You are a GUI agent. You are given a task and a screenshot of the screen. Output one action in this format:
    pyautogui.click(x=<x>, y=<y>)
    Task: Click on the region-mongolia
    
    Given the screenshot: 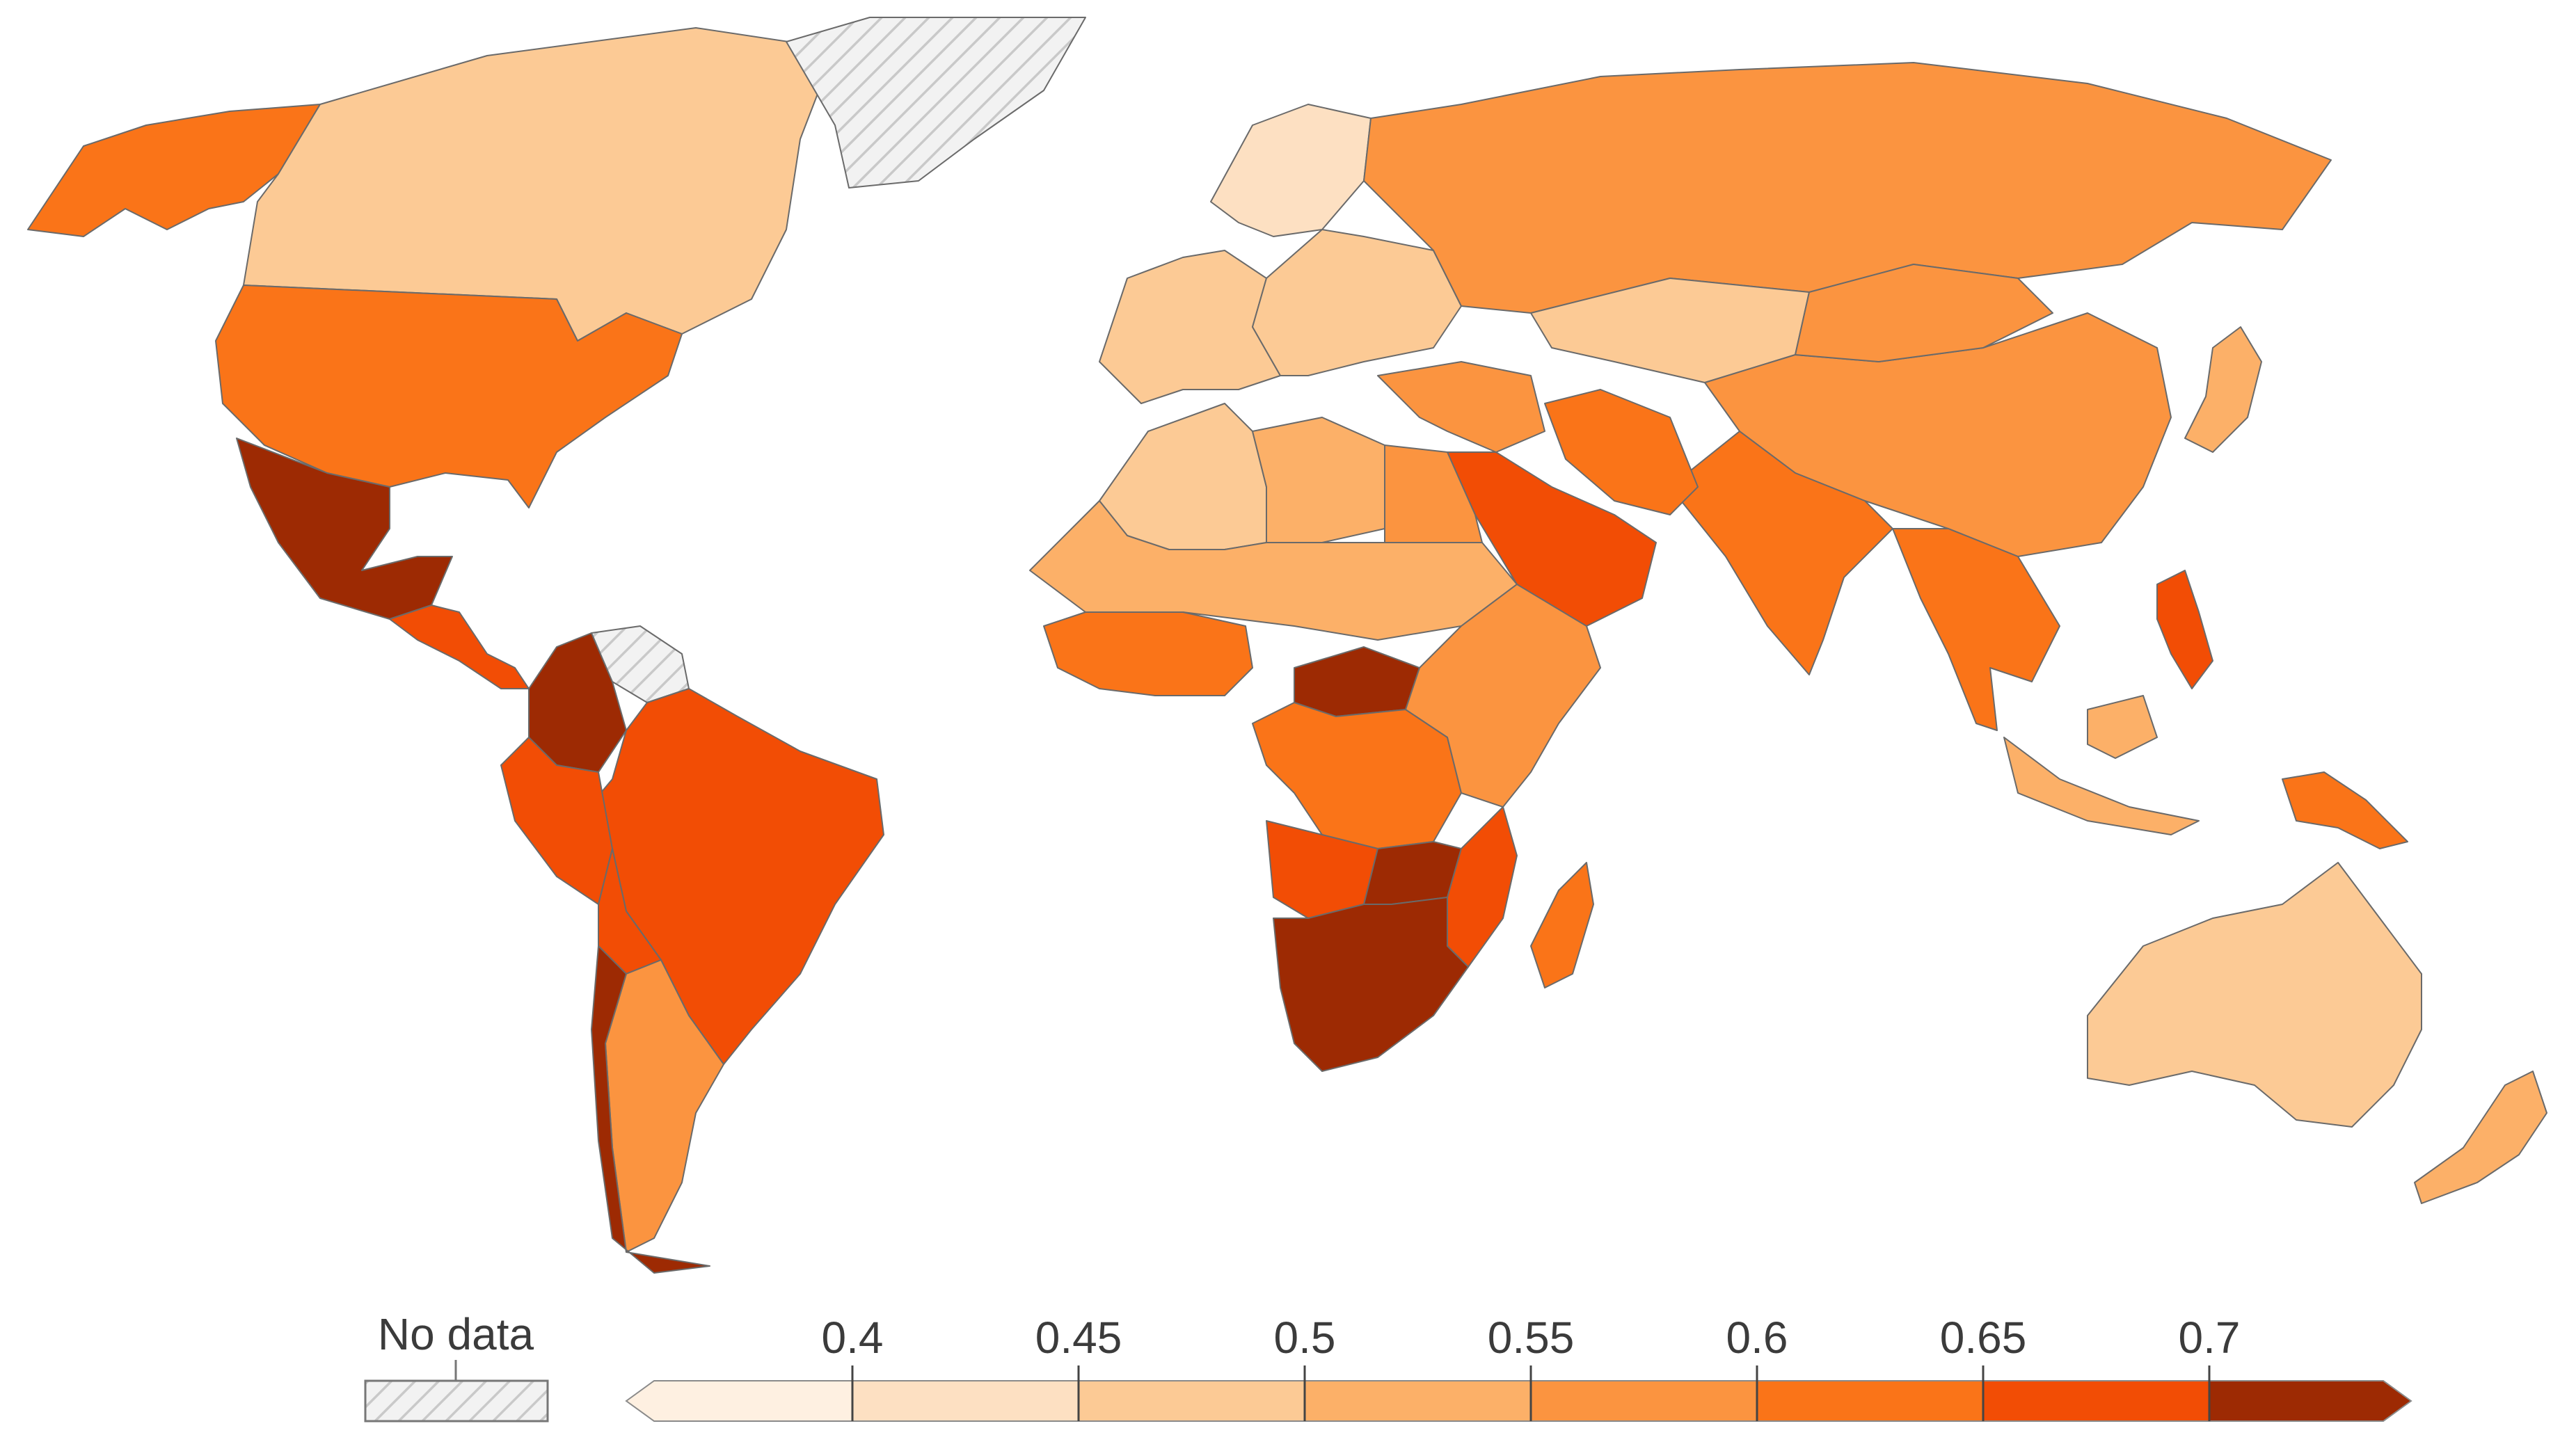 What is the action you would take?
    pyautogui.click(x=1924, y=313)
    